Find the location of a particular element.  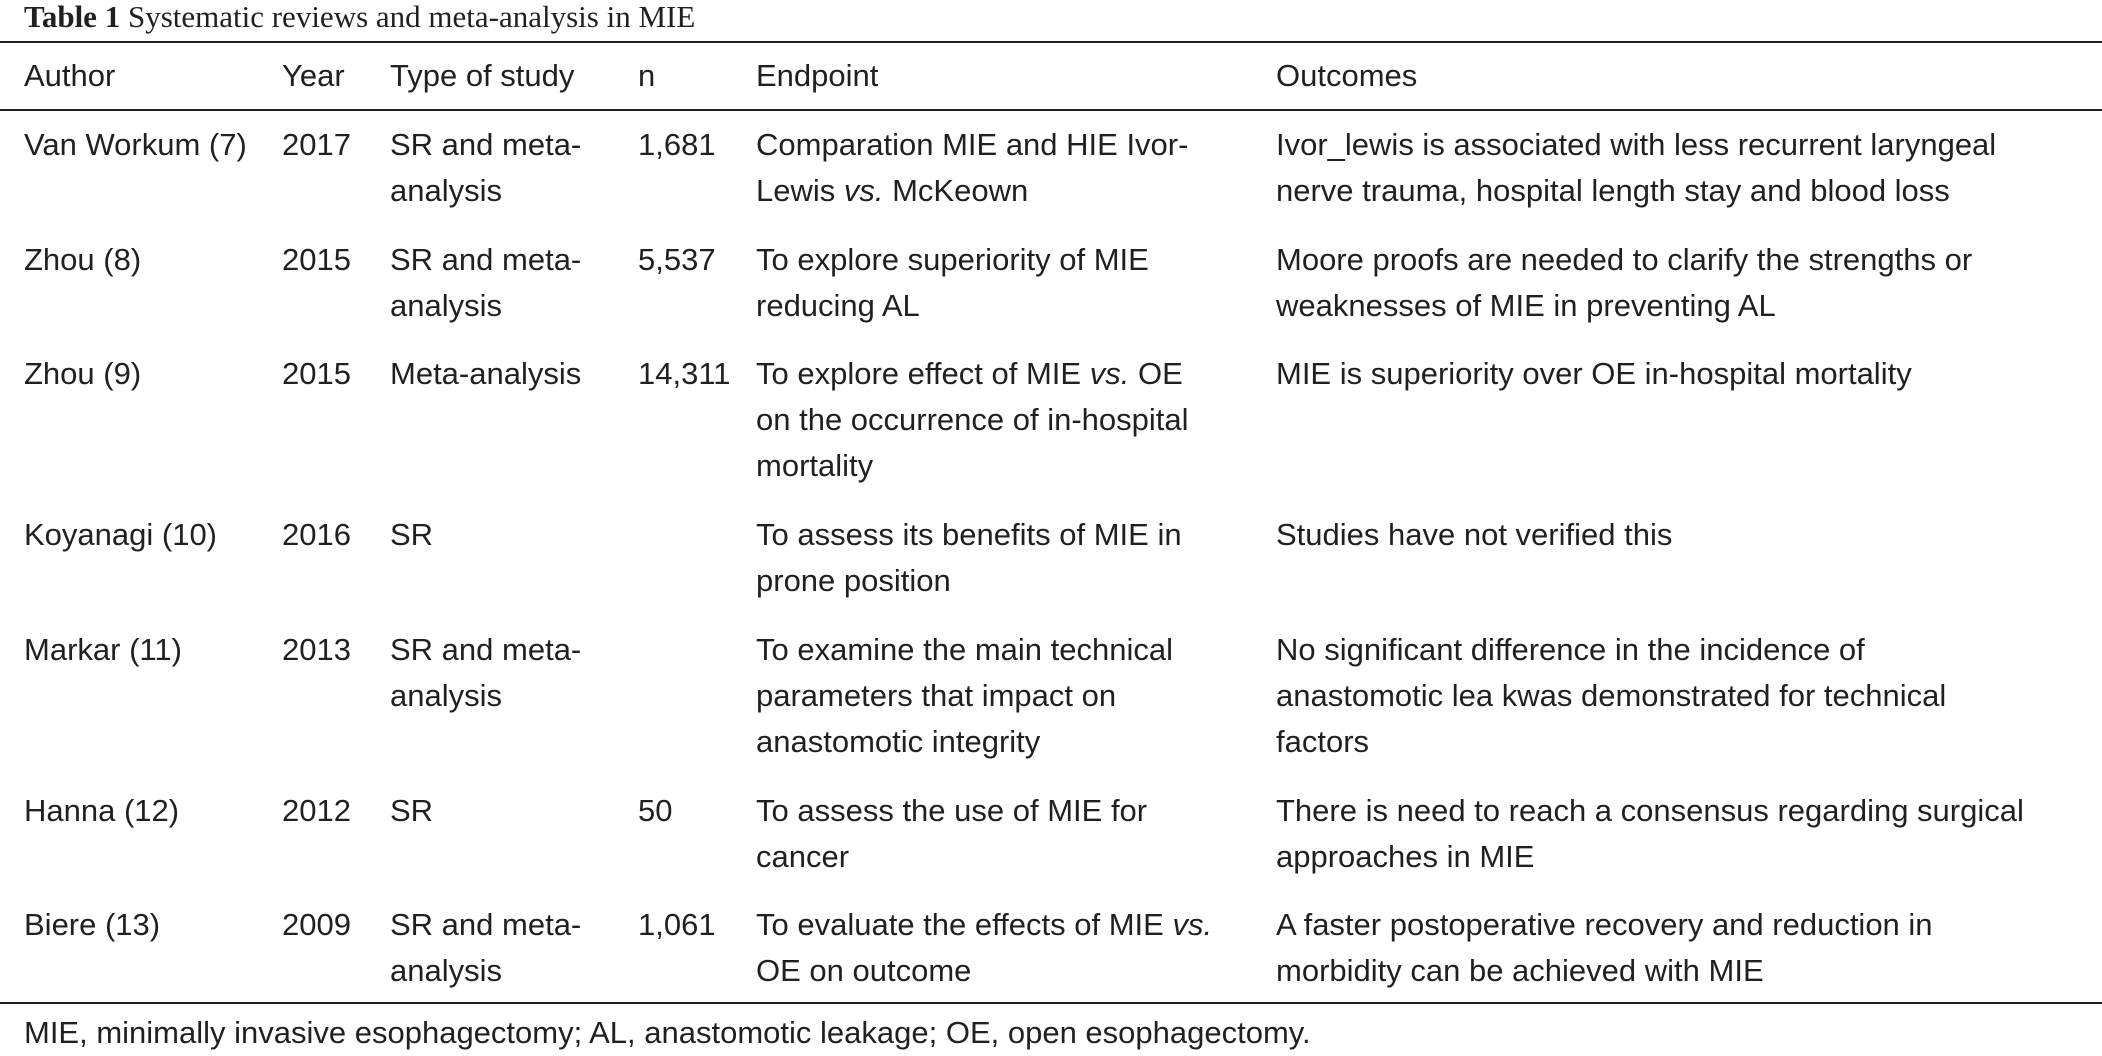

table-row-outcomes: Studies have not verified this is located at coordinates (1474, 535).